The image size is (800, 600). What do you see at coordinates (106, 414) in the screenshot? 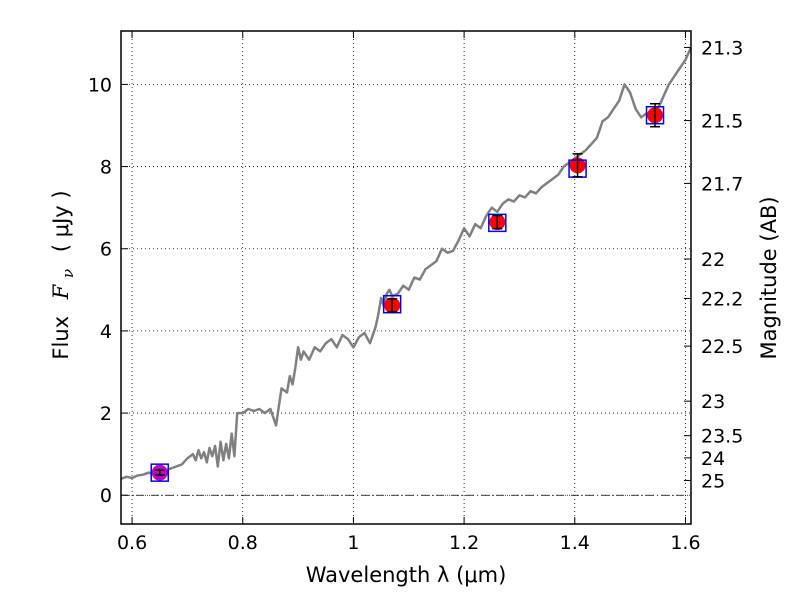
I see `y-tick-label: 2` at bounding box center [106, 414].